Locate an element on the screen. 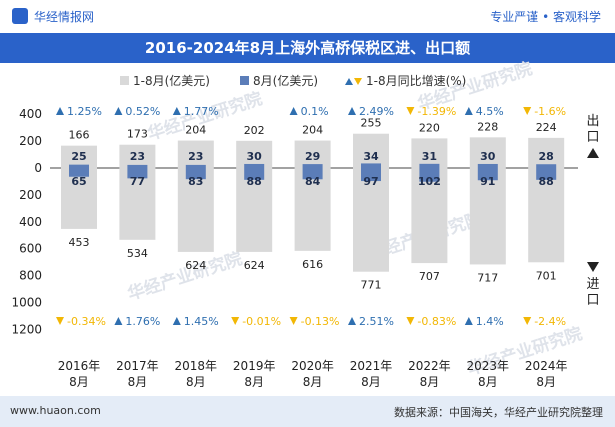  legend-growth-label: 1-8月同比增速(%) is located at coordinates (416, 81).